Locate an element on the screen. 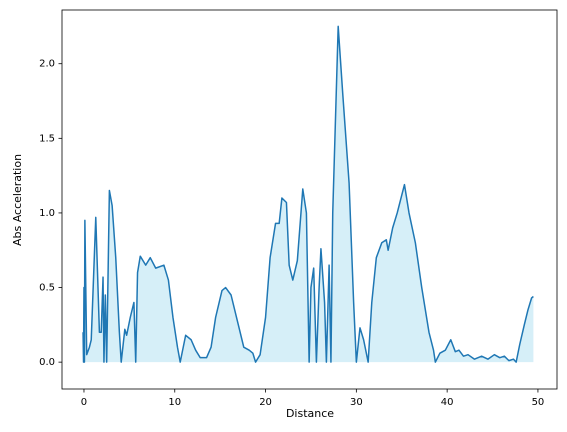  y-tick-label: 0.0 is located at coordinates (47, 362).